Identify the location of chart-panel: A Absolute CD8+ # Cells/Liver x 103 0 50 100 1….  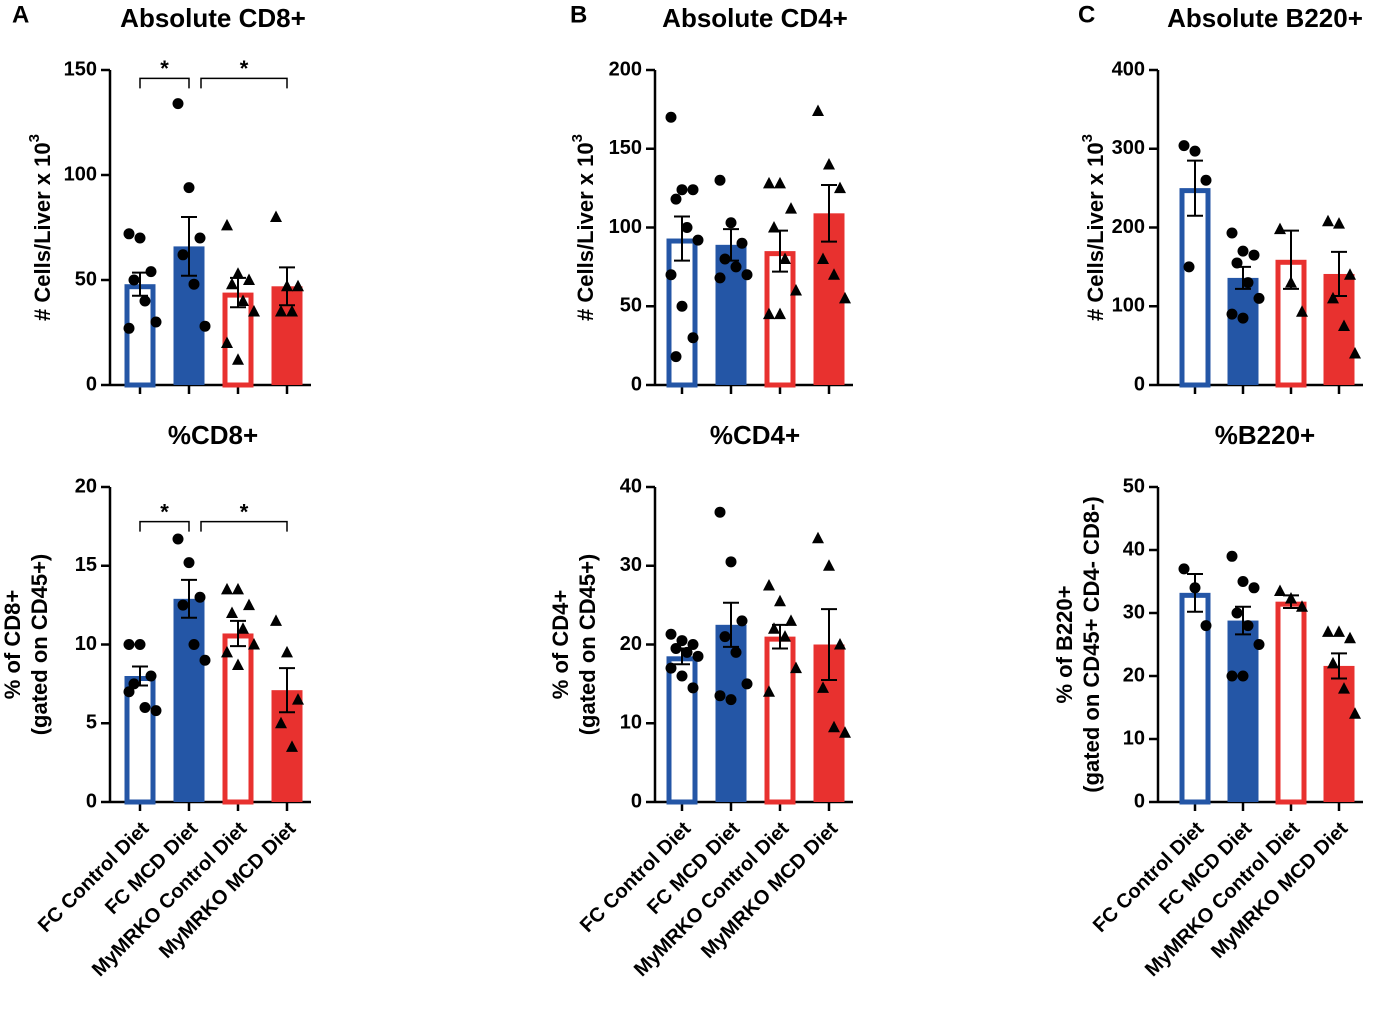
(161, 198).